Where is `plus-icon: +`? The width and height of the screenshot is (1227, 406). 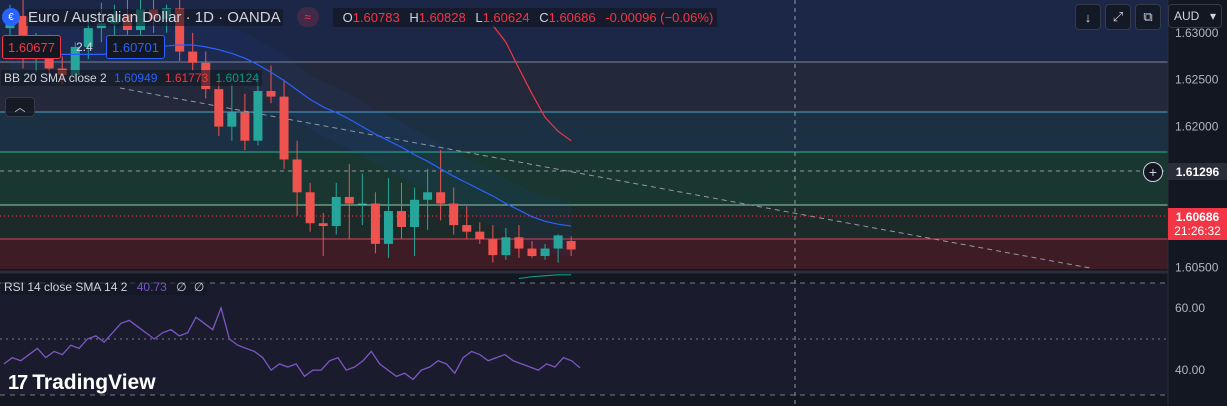
plus-icon: + is located at coordinates (1153, 172).